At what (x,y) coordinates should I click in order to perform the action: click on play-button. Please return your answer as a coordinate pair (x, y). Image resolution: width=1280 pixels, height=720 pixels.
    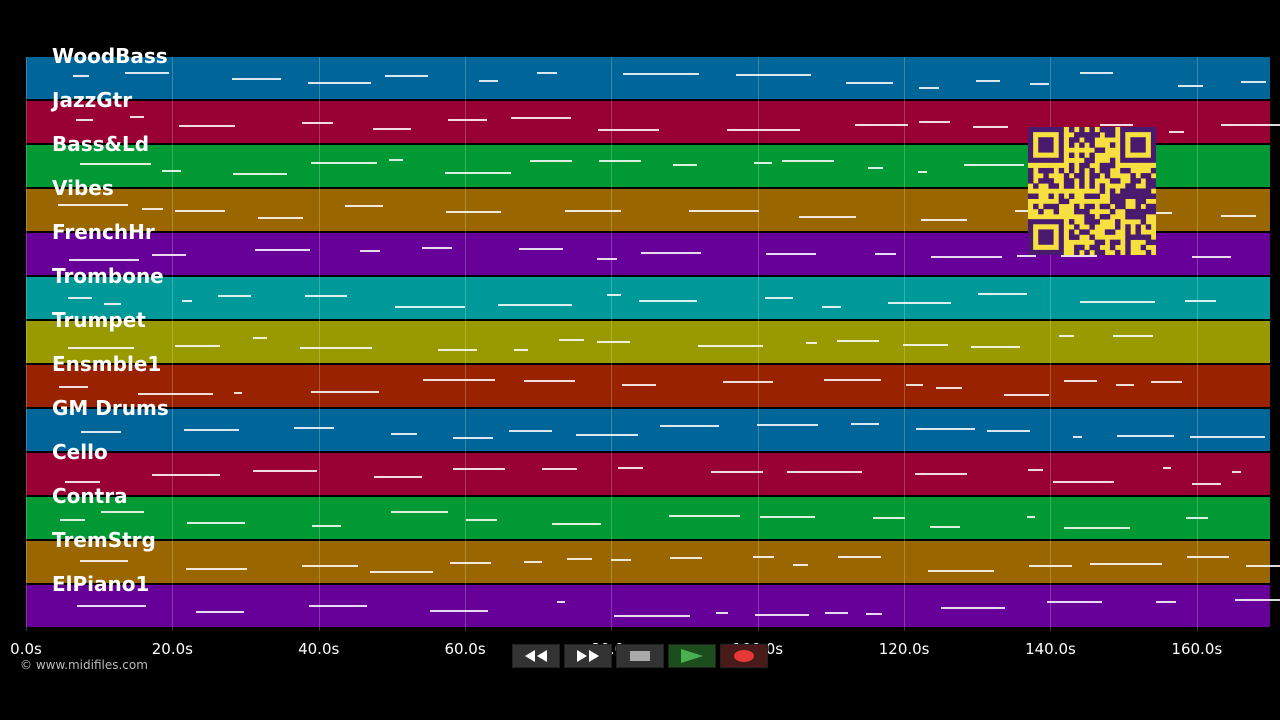
    Looking at the image, I should click on (692, 656).